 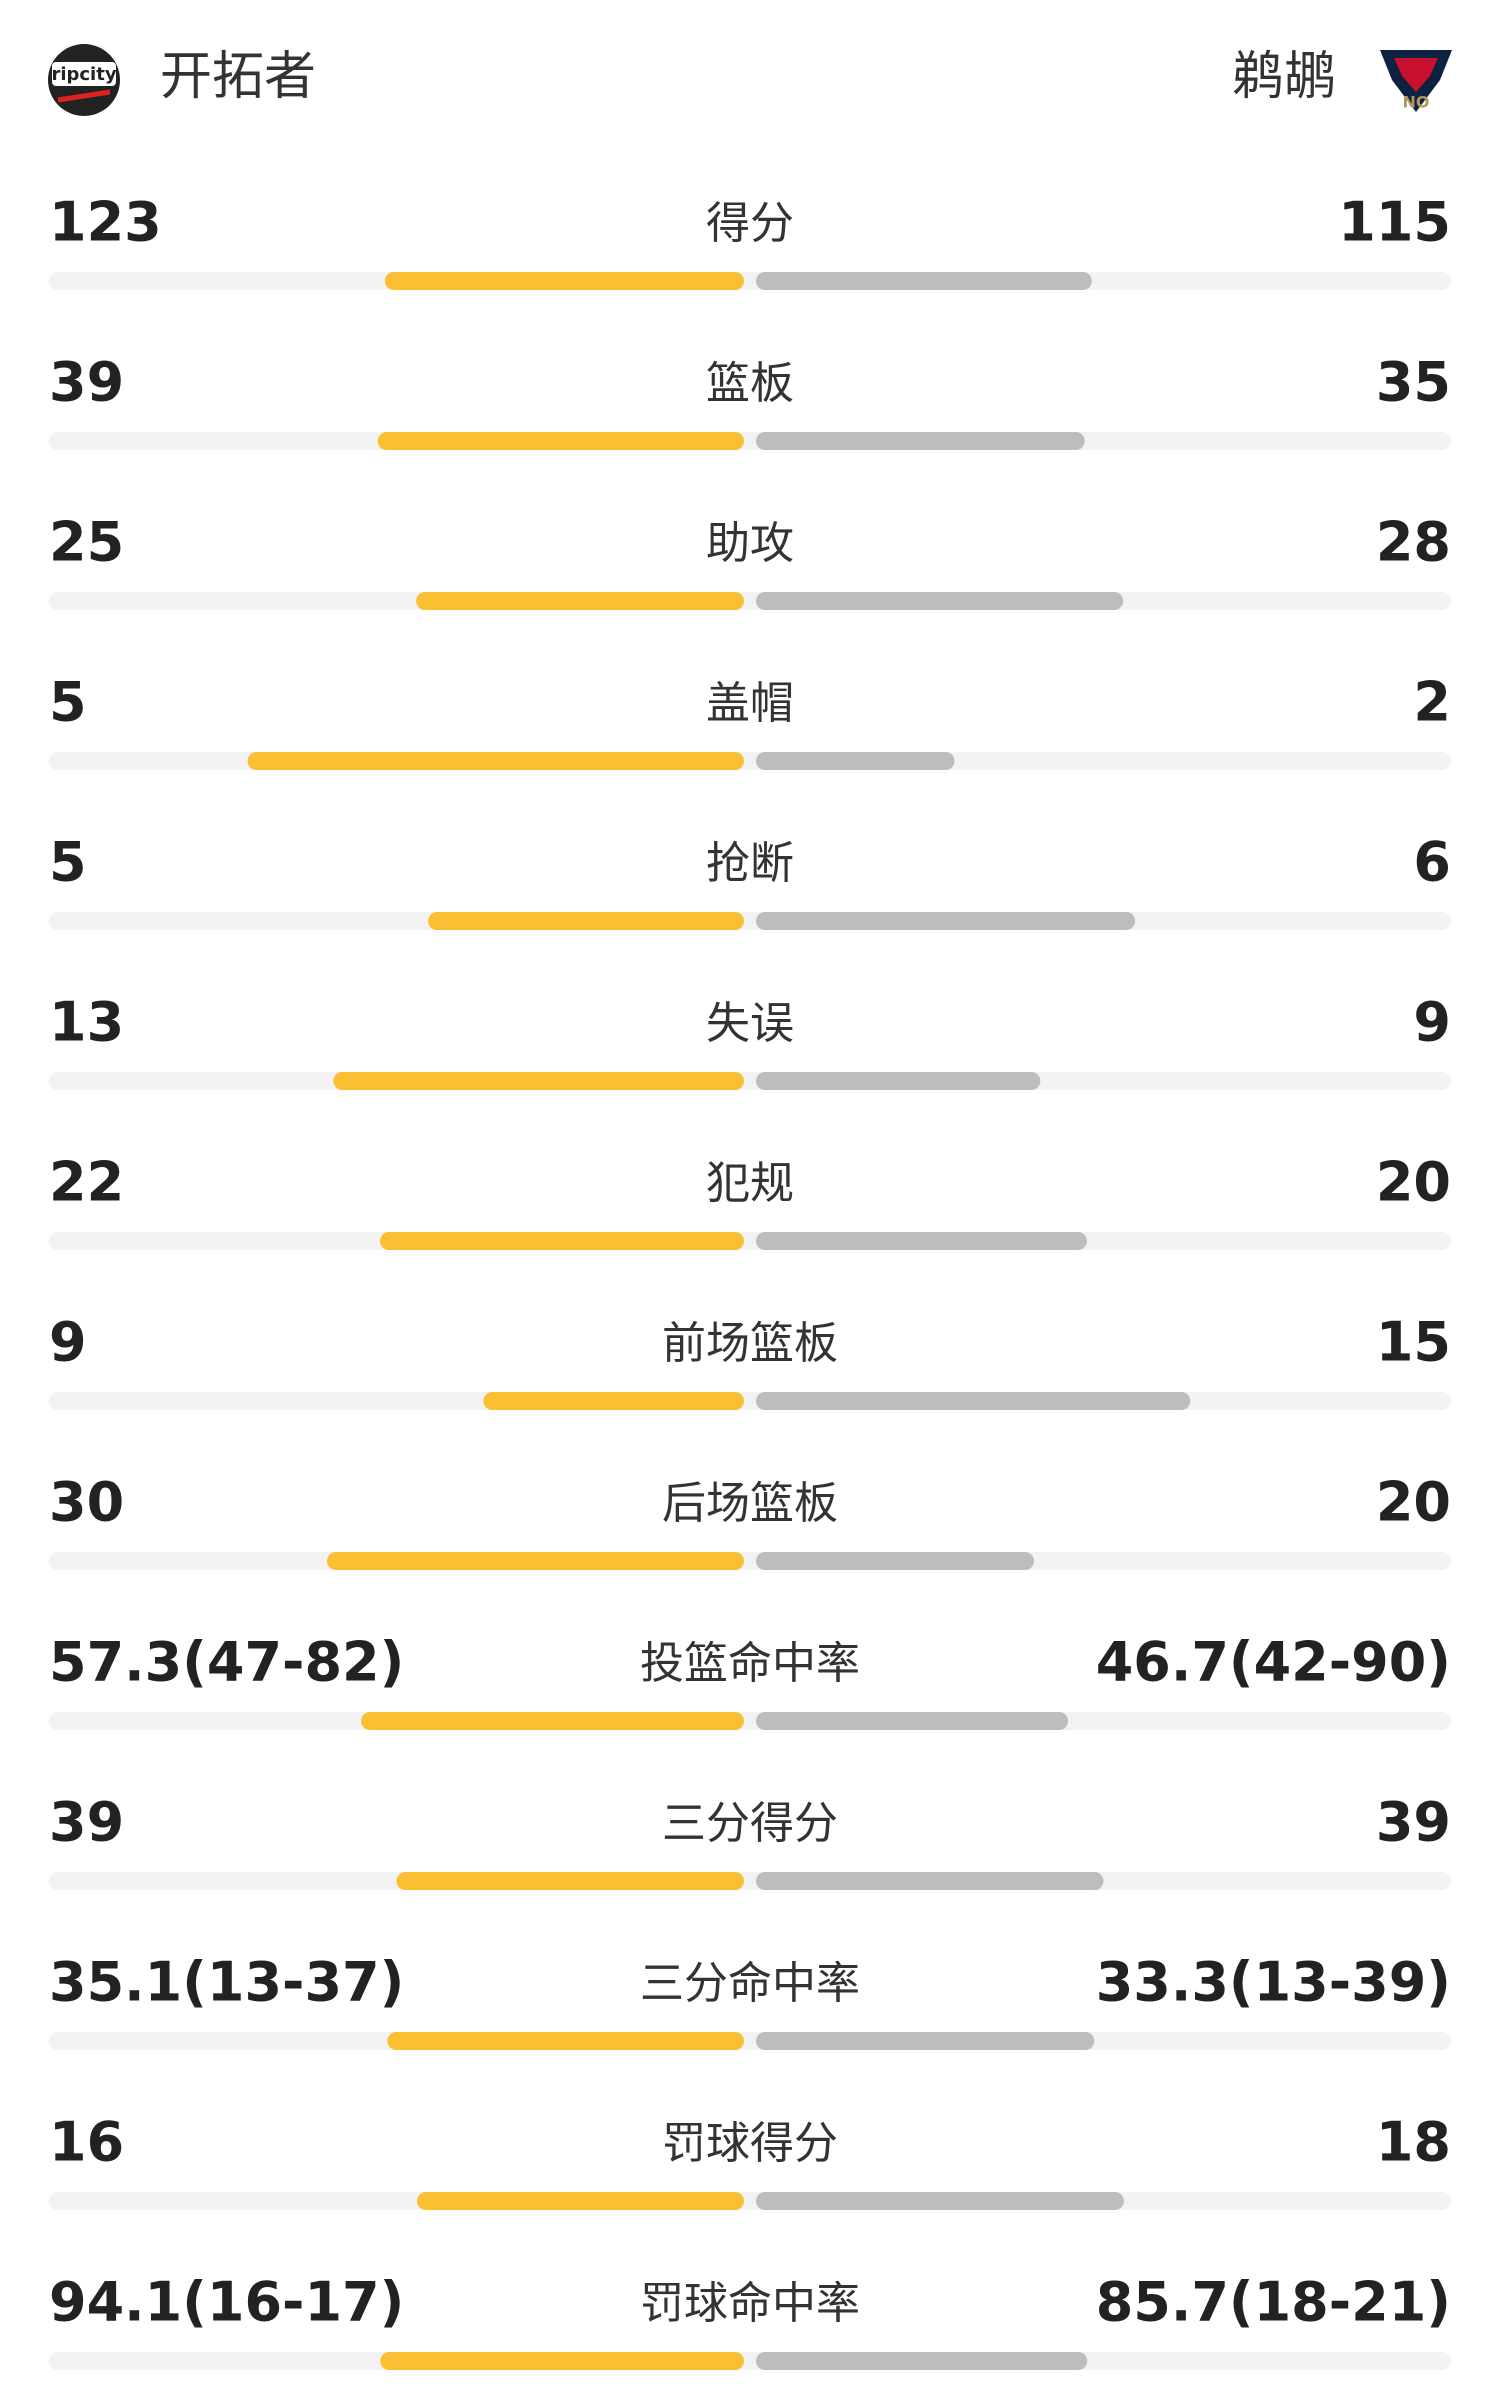 I want to click on svg-text: NO, so click(x=1416, y=102).